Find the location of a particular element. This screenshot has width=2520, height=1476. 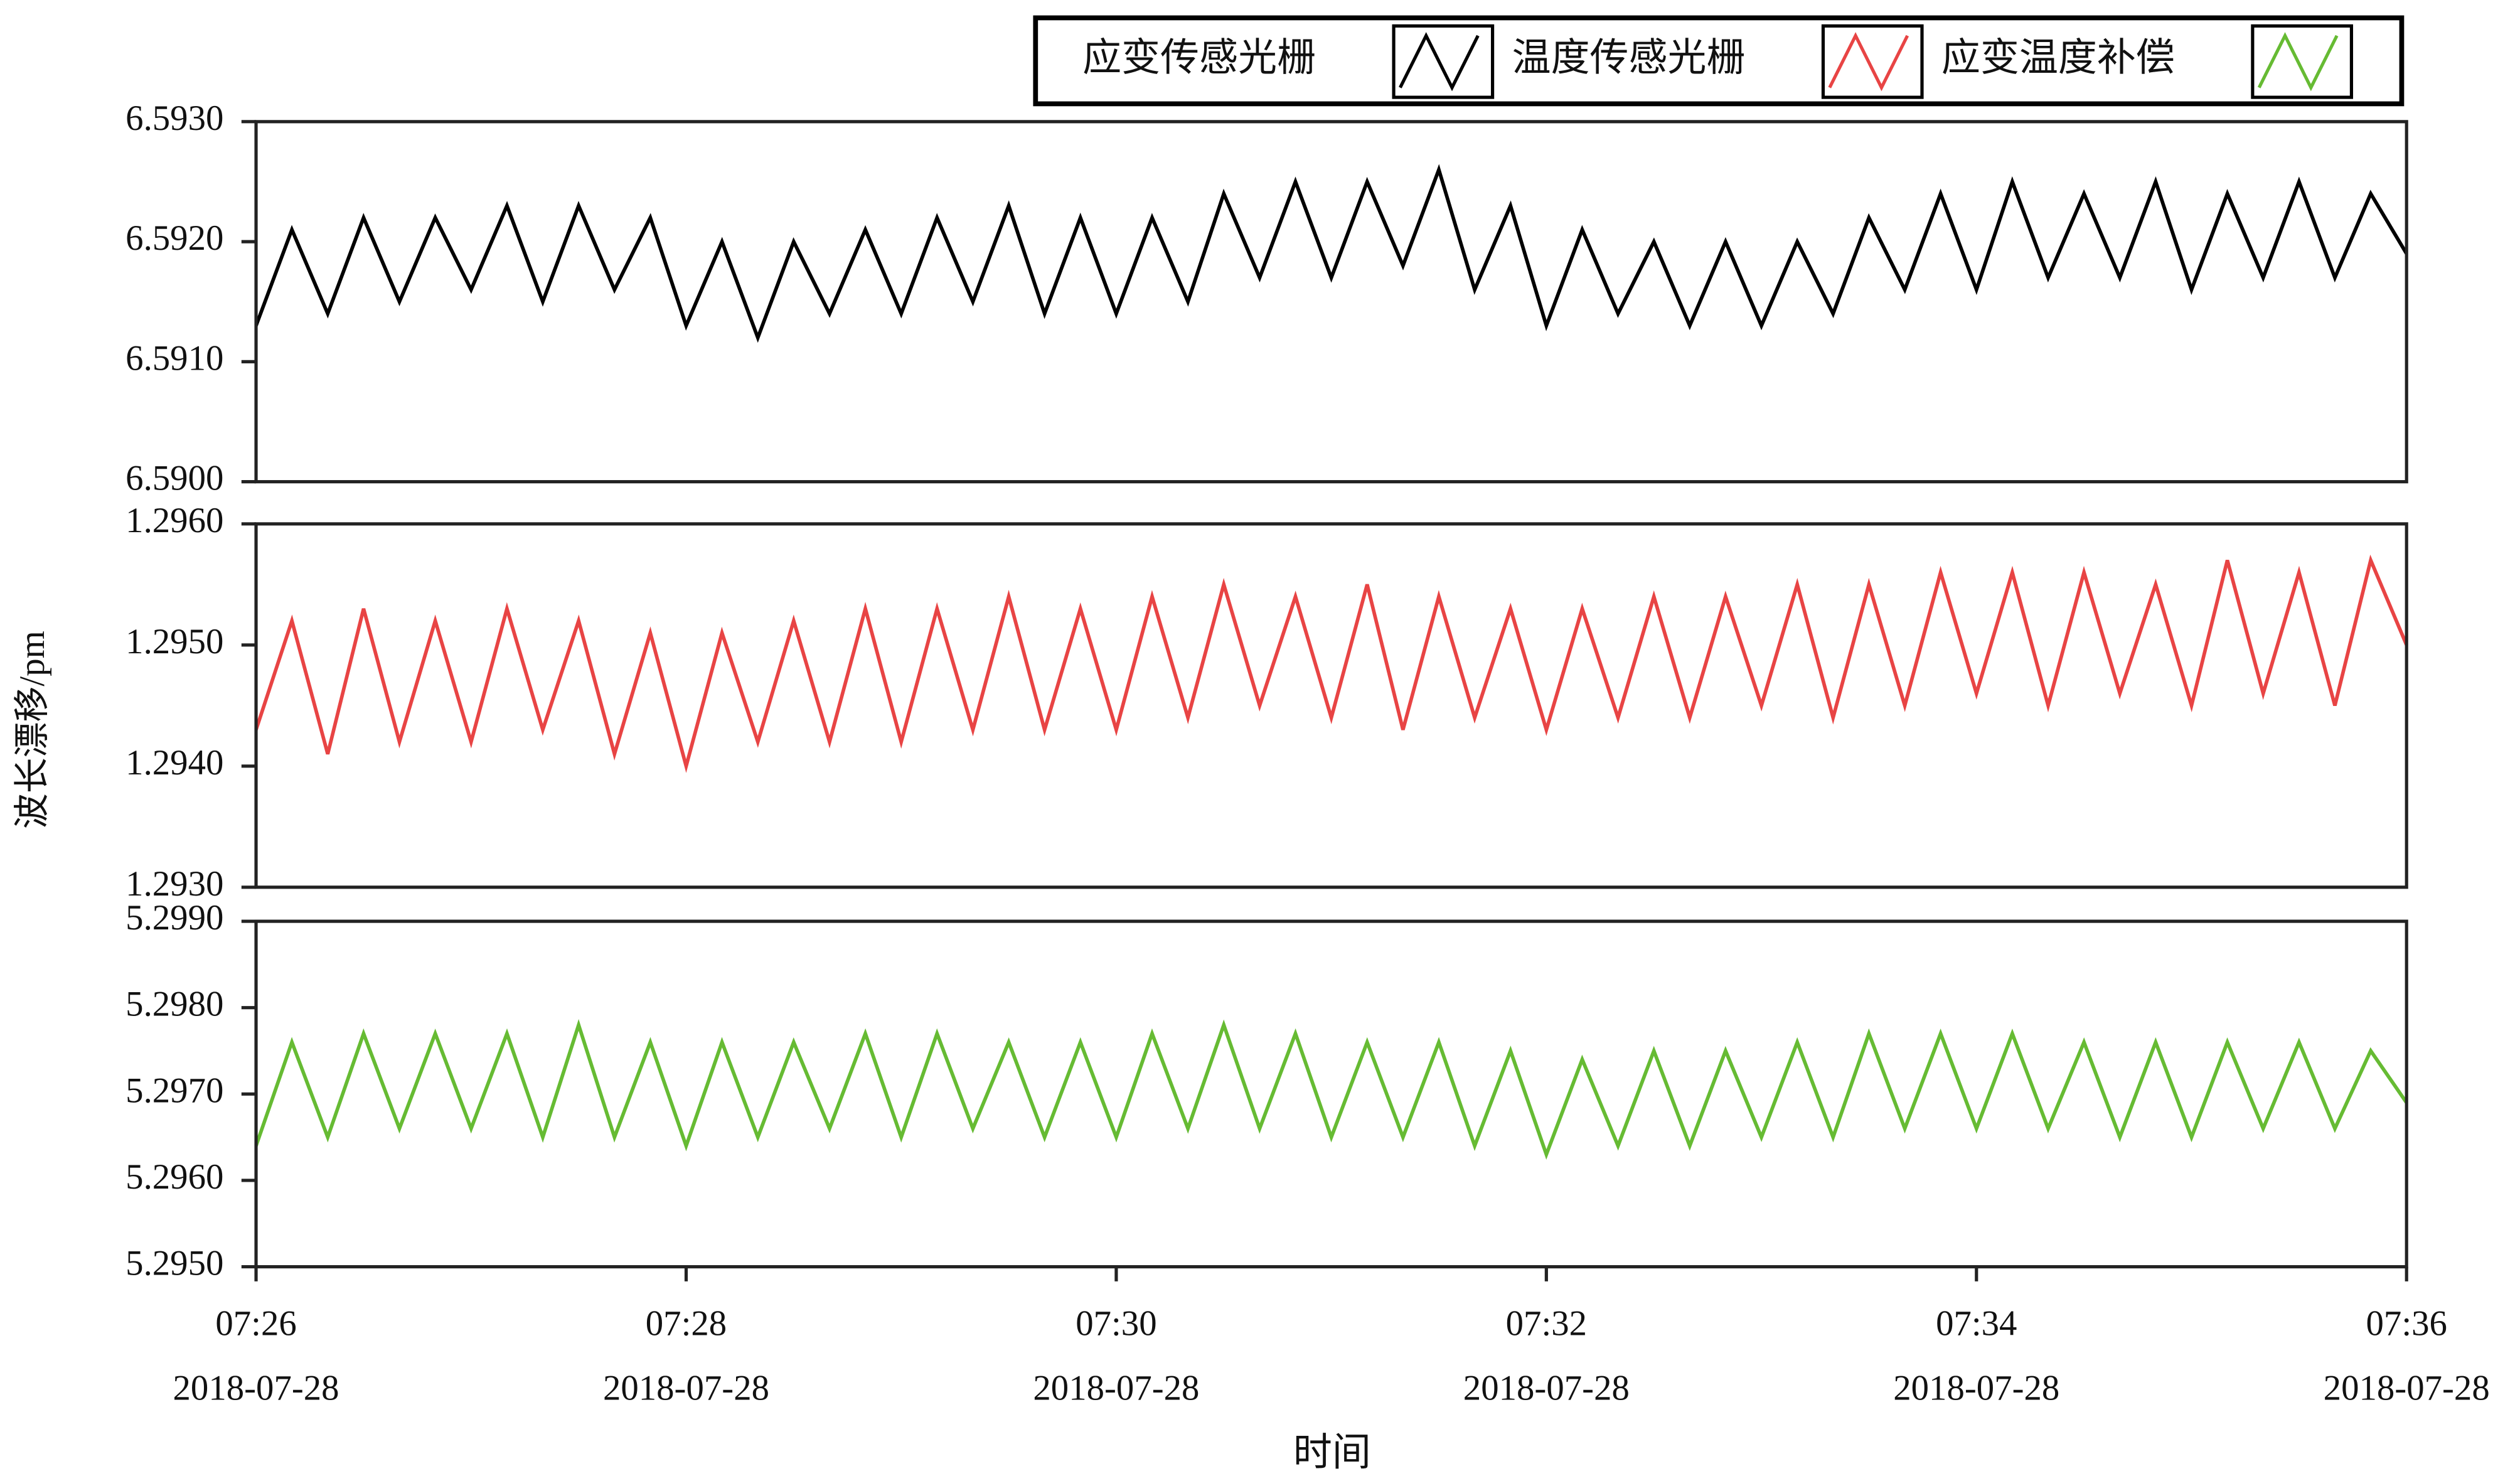

y-tick-label: 5.2970 is located at coordinates (174, 1090).